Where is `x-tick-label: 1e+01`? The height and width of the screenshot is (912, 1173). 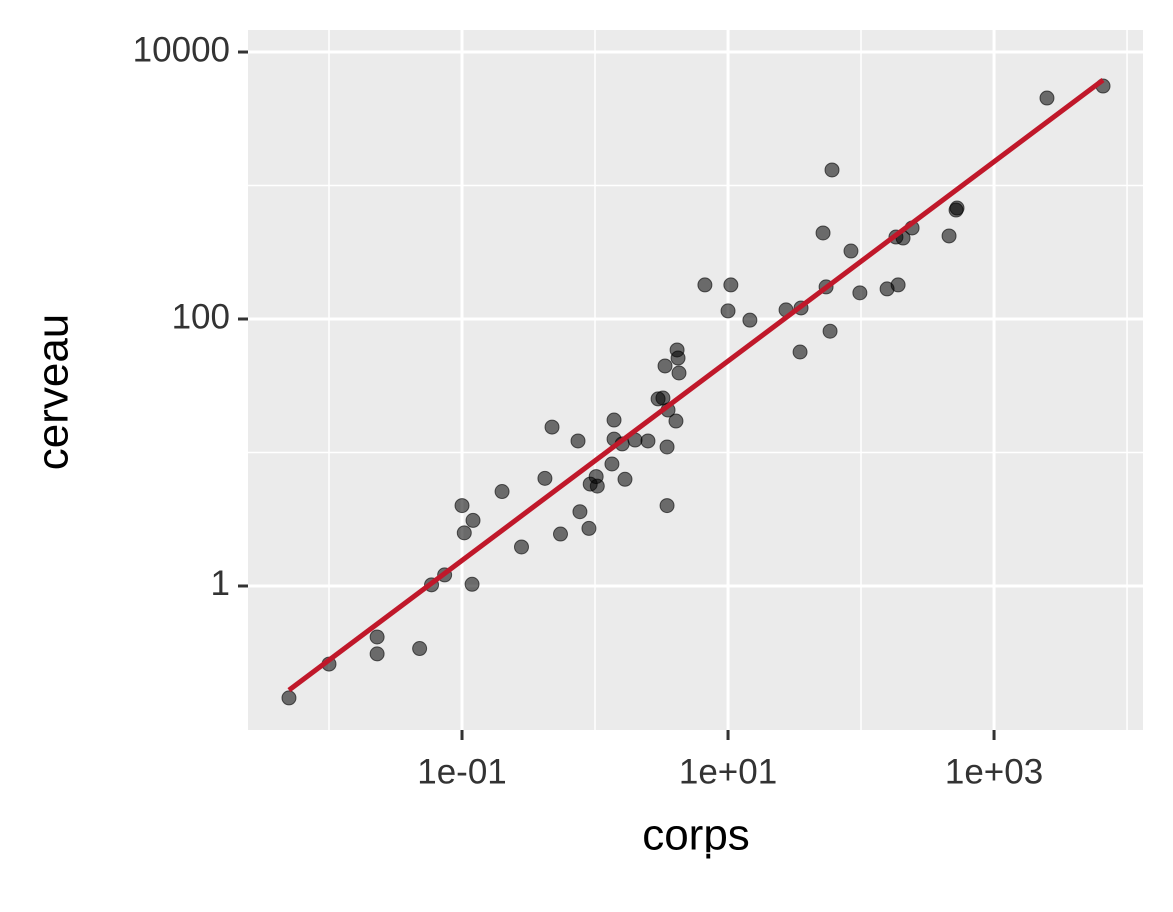 x-tick-label: 1e+01 is located at coordinates (728, 771).